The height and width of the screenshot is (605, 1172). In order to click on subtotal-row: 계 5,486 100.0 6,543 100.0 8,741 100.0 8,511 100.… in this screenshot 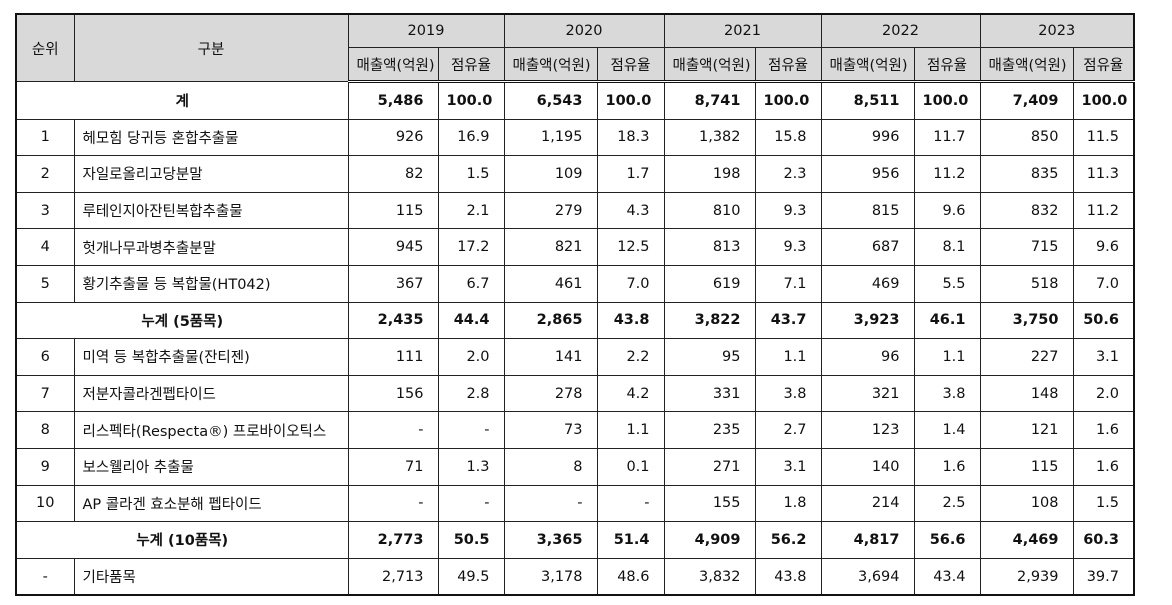, I will do `click(575, 100)`.